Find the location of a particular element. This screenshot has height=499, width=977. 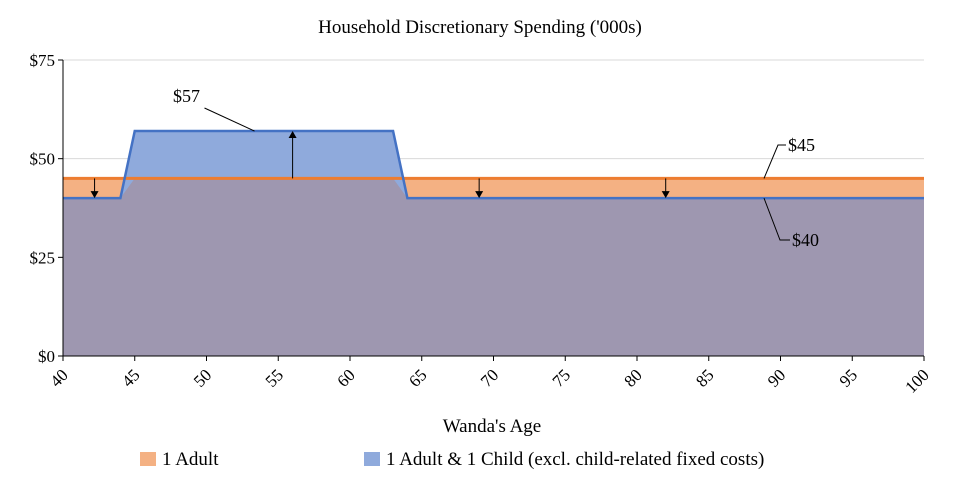

y-tick-labels: $0 $25 $50 $75 is located at coordinates (46, 208).